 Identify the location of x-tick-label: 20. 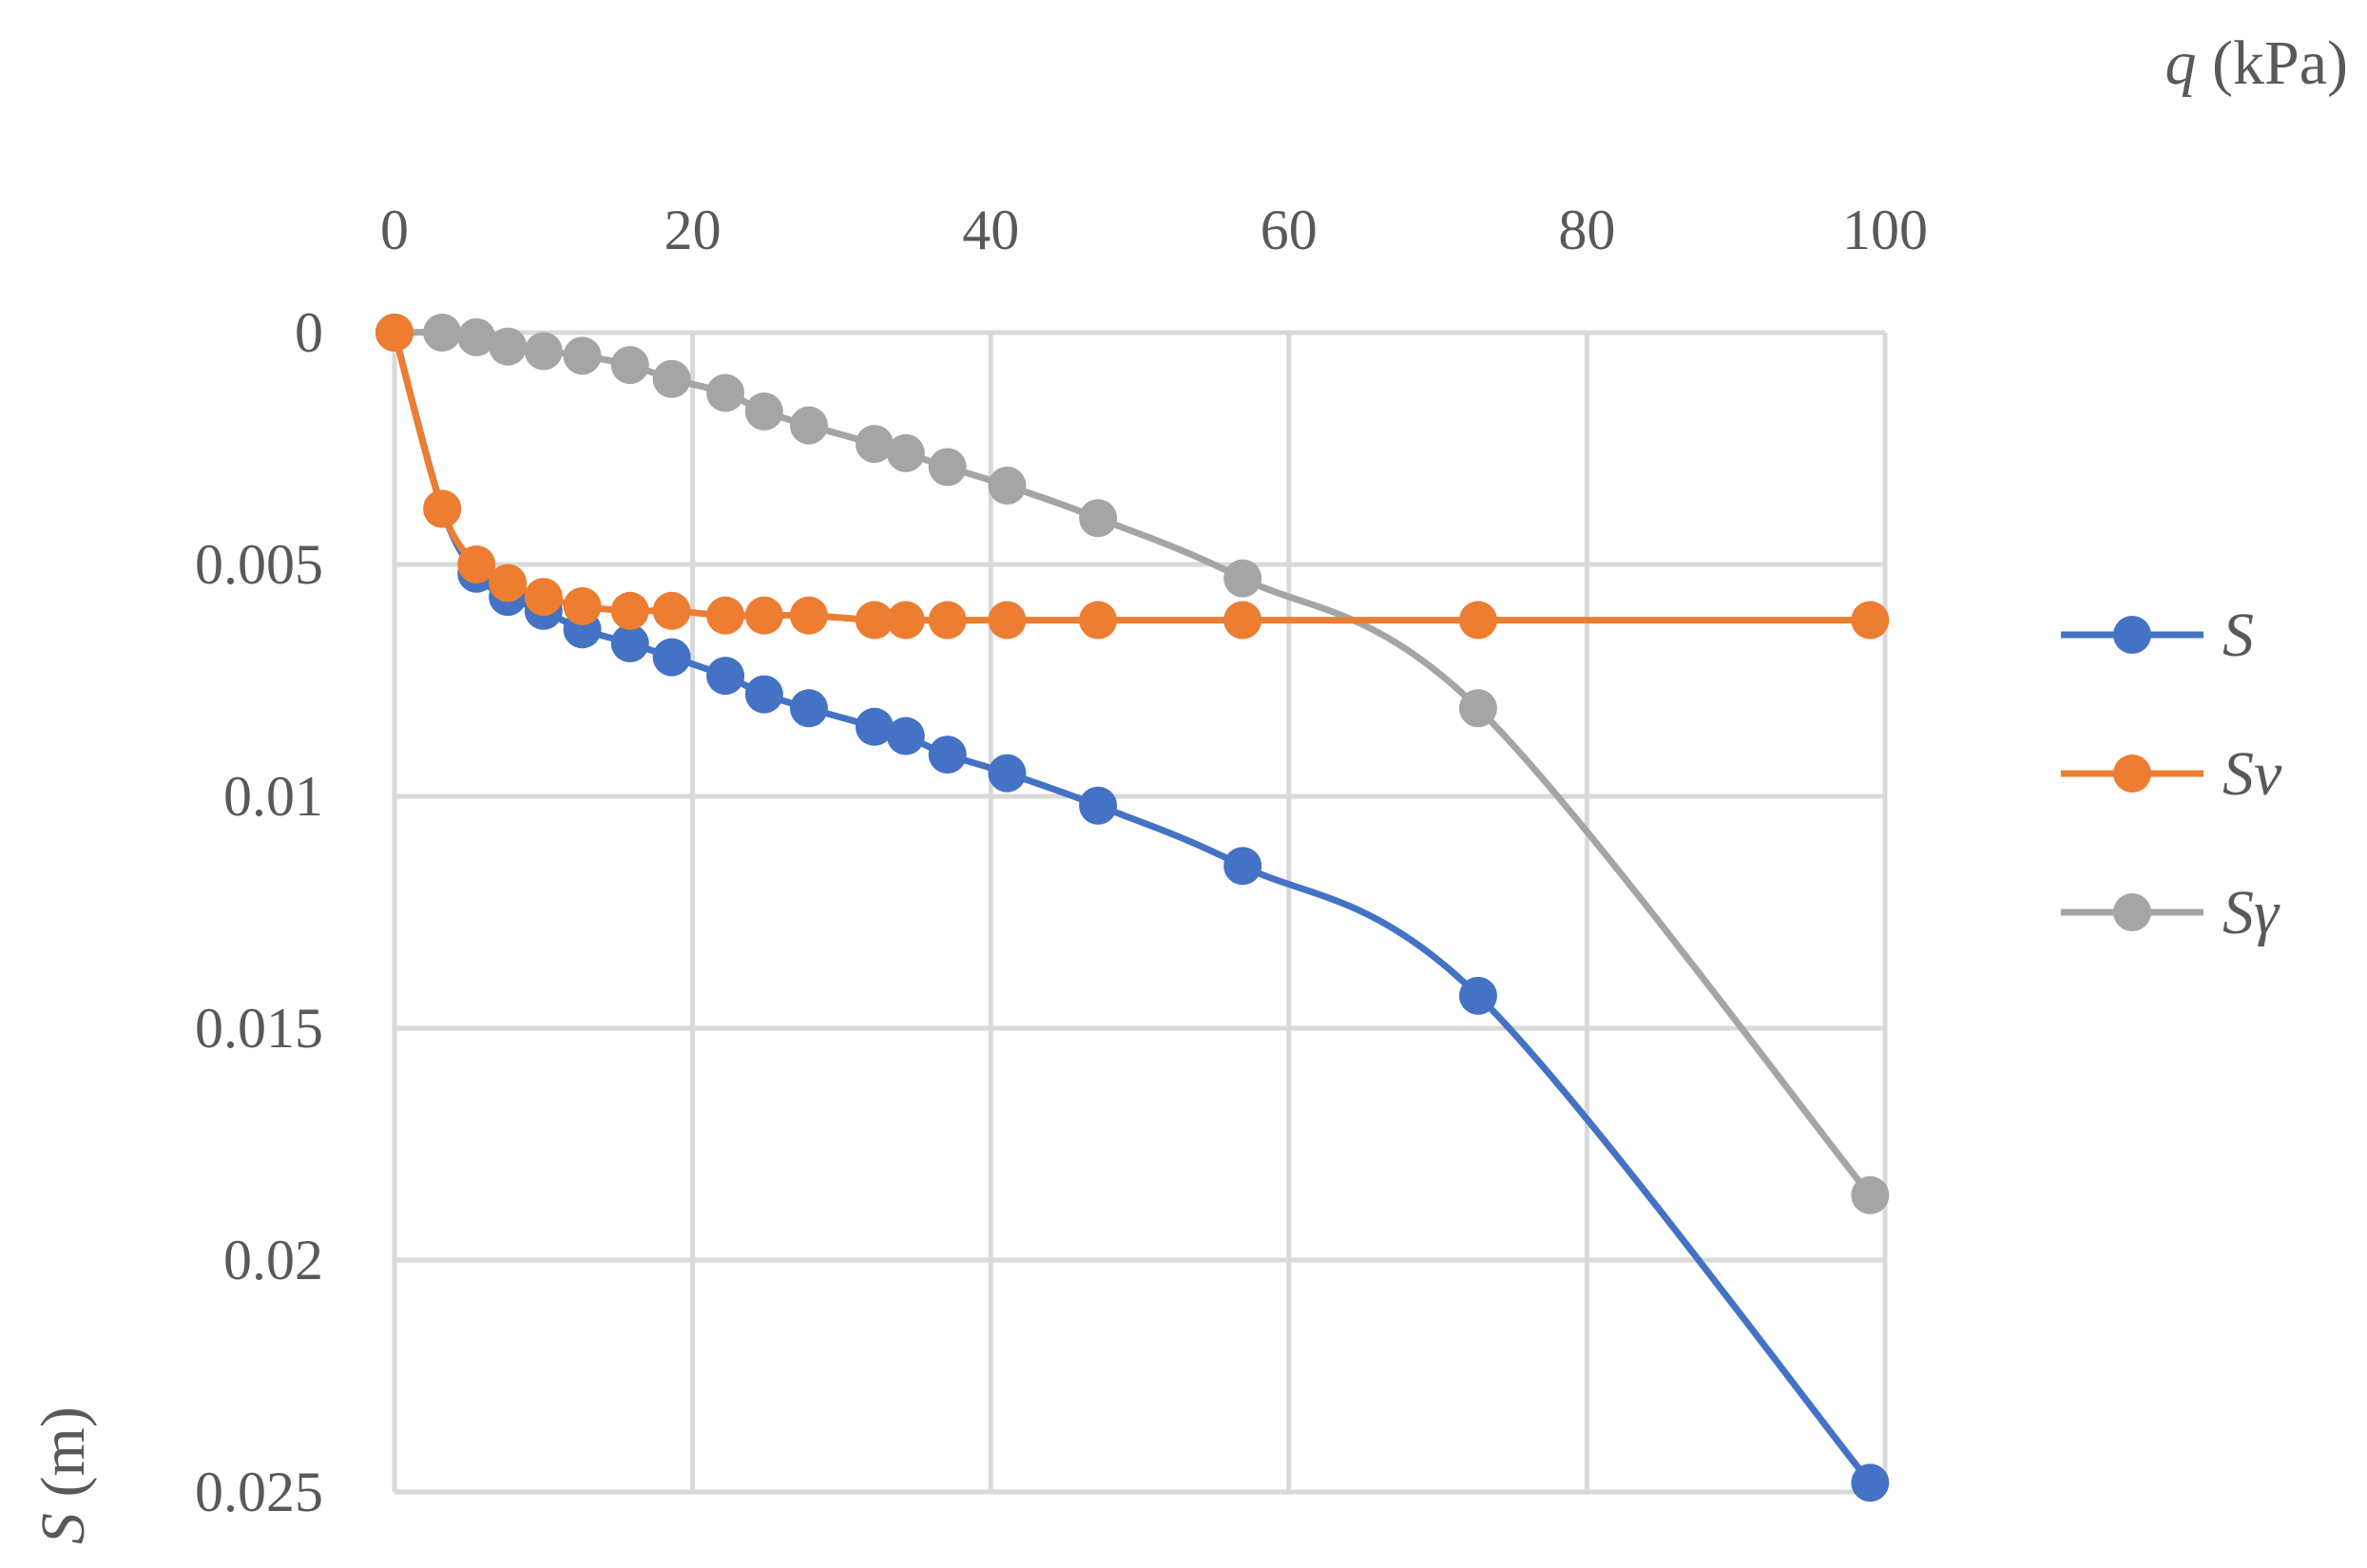
(693, 230).